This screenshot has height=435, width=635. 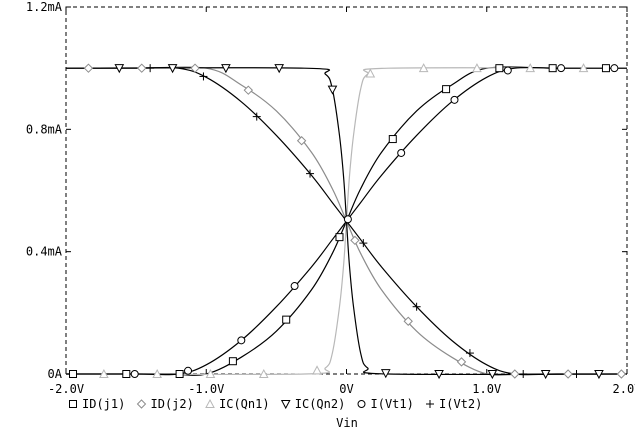 I want to click on y-tick-label: 0.8mA, so click(x=44, y=129).